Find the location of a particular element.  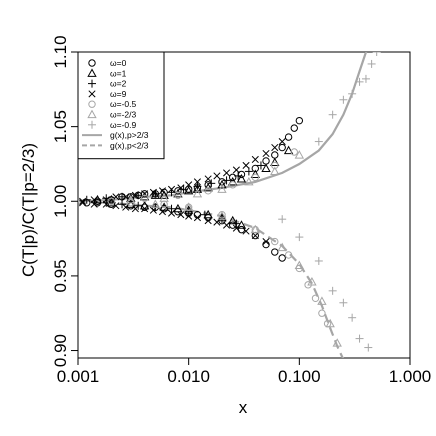

y-tick-label: 0.90 is located at coordinates (60, 350).